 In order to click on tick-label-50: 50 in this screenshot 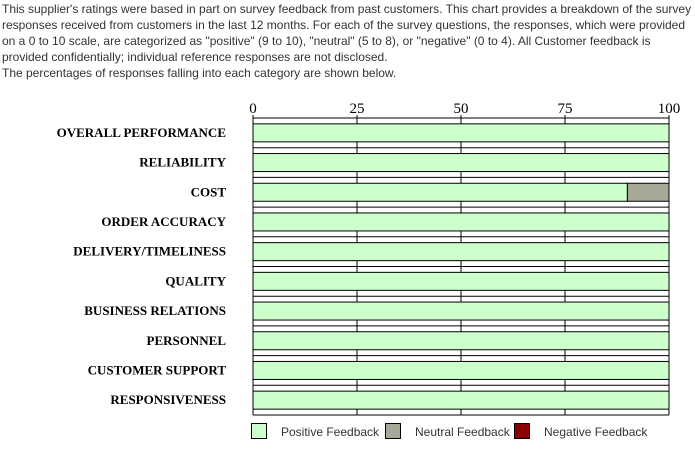, I will do `click(461, 109)`.